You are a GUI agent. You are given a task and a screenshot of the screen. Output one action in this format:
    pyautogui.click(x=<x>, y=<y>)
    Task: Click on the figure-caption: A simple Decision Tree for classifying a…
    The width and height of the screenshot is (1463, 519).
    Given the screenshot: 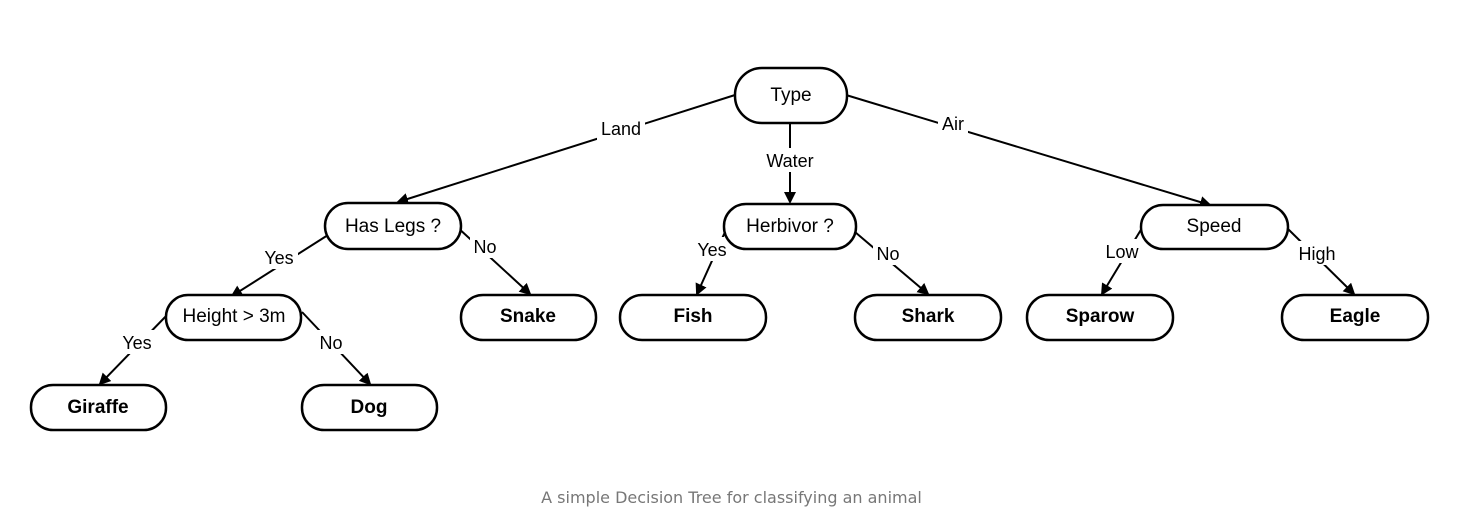 What is the action you would take?
    pyautogui.click(x=731, y=497)
    